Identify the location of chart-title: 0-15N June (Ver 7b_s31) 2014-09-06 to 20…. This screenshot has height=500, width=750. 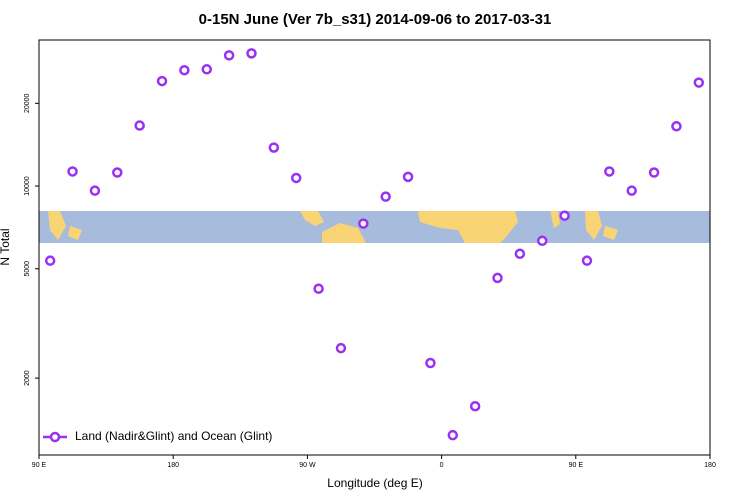
(375, 19).